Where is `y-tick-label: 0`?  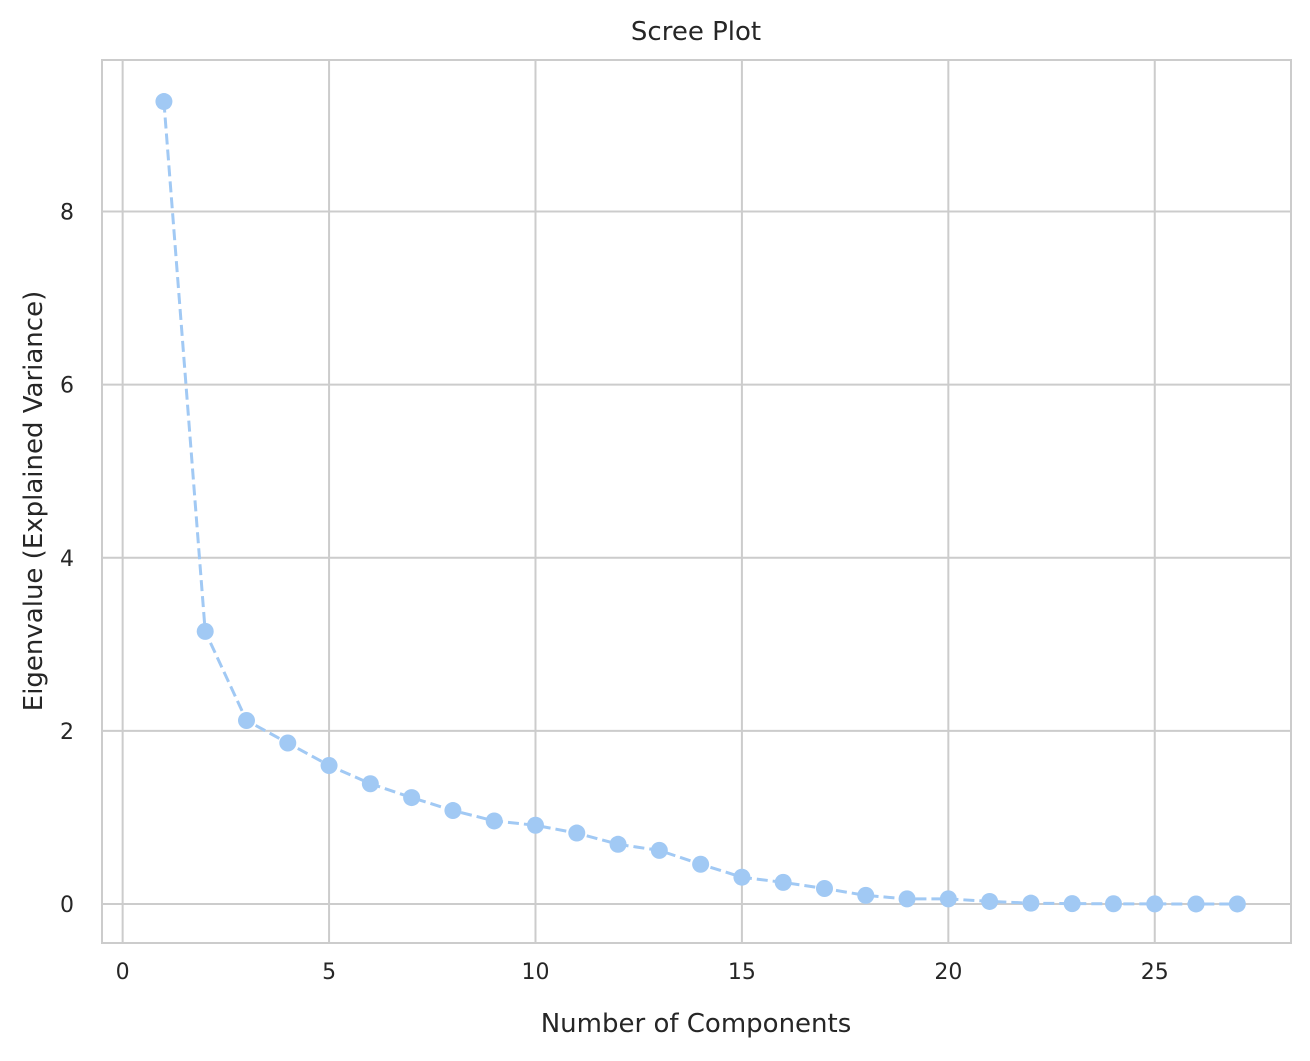
y-tick-label: 0 is located at coordinates (67, 905).